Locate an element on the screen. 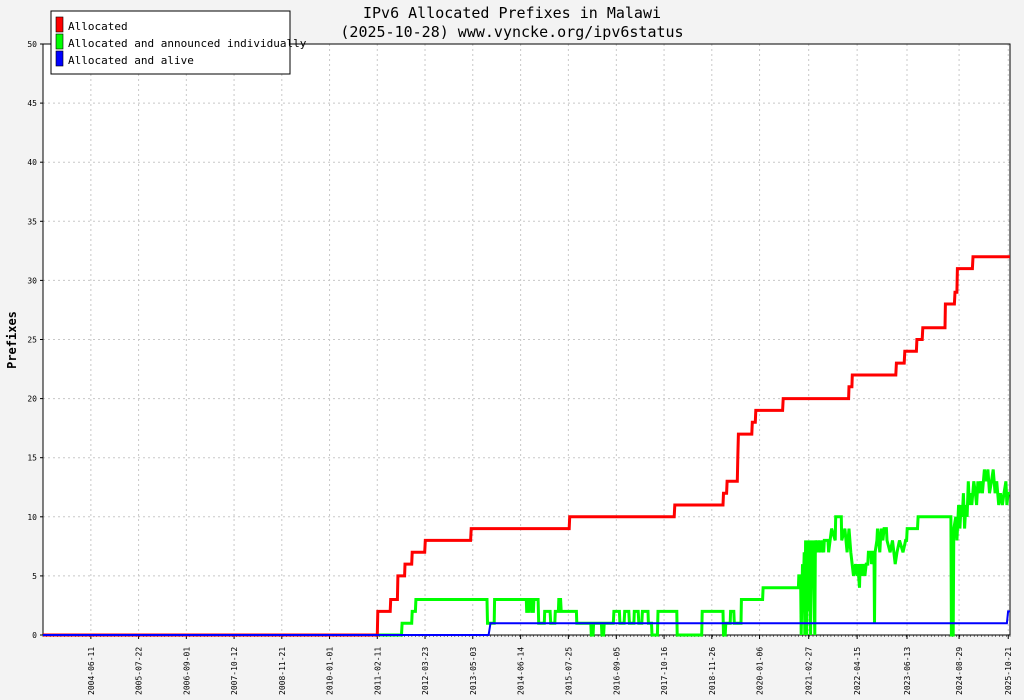 This screenshot has width=1024, height=700. x-tick-label: 2012-03-23 is located at coordinates (425, 671).